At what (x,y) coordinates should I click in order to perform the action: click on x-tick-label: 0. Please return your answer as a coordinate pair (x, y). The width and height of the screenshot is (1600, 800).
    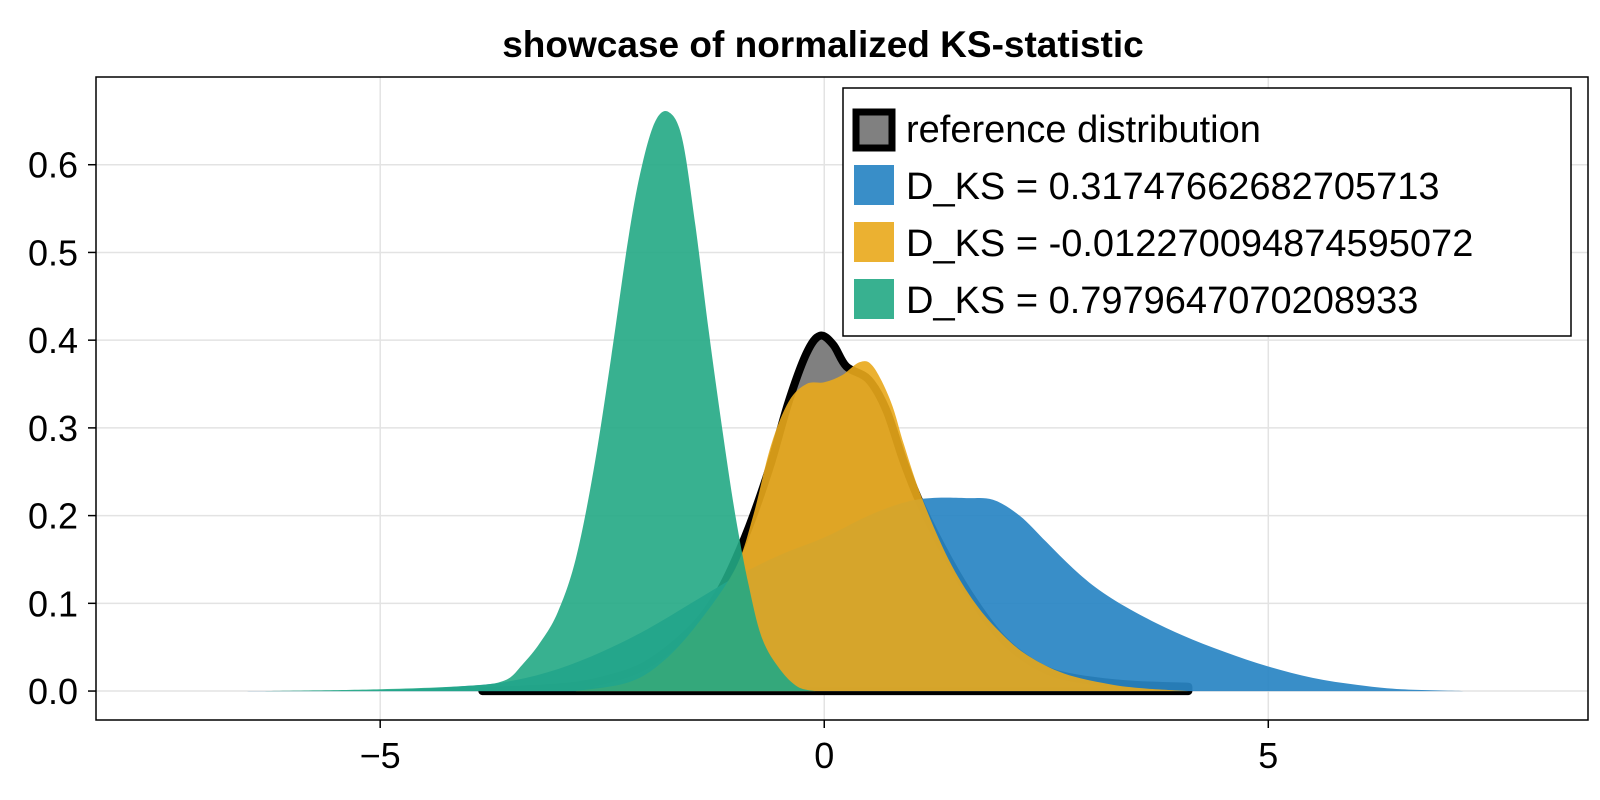
    Looking at the image, I should click on (824, 755).